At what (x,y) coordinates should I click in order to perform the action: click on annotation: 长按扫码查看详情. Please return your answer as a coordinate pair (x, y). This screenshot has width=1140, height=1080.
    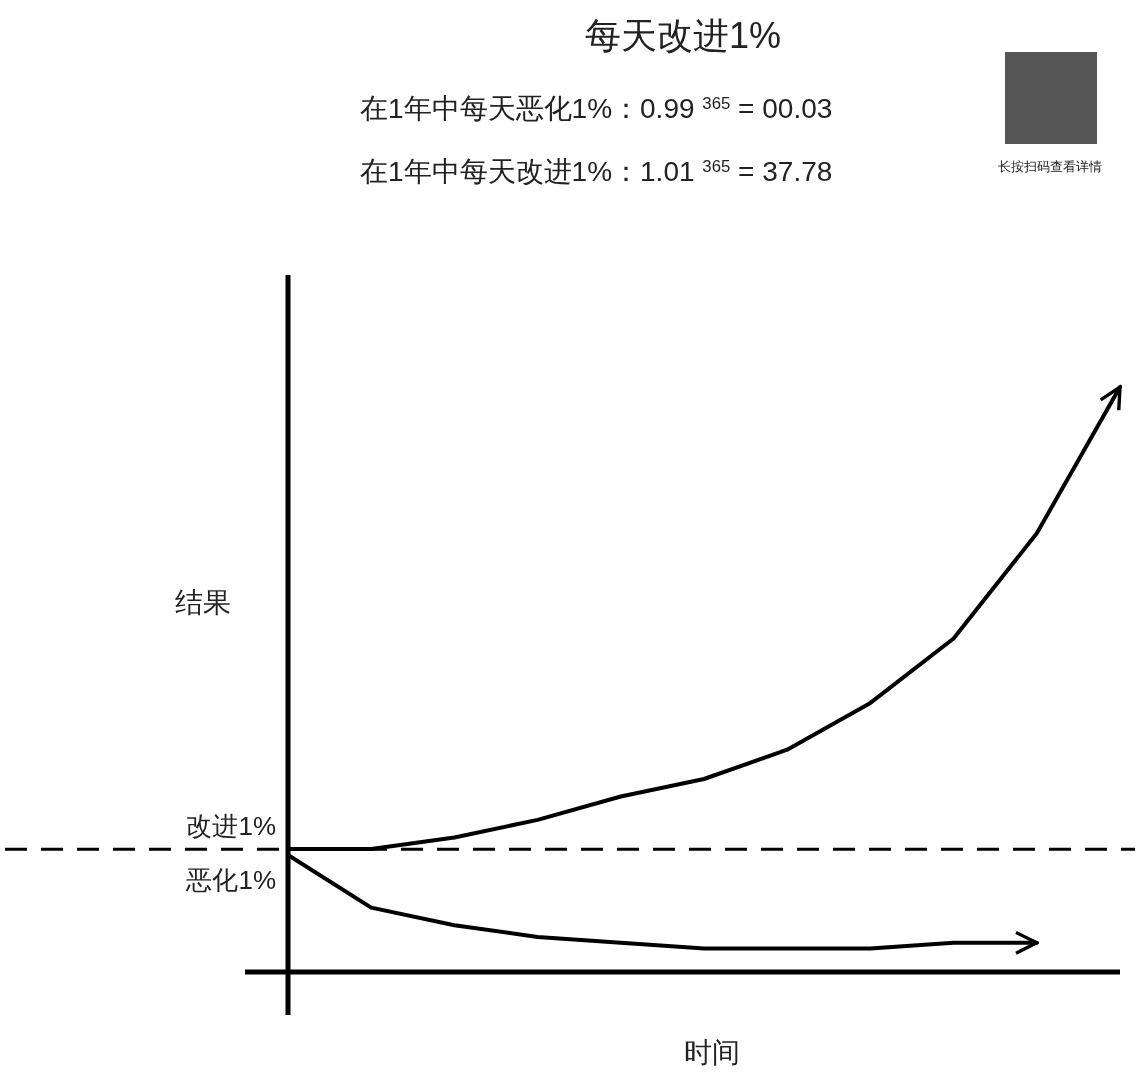
    Looking at the image, I should click on (1050, 166).